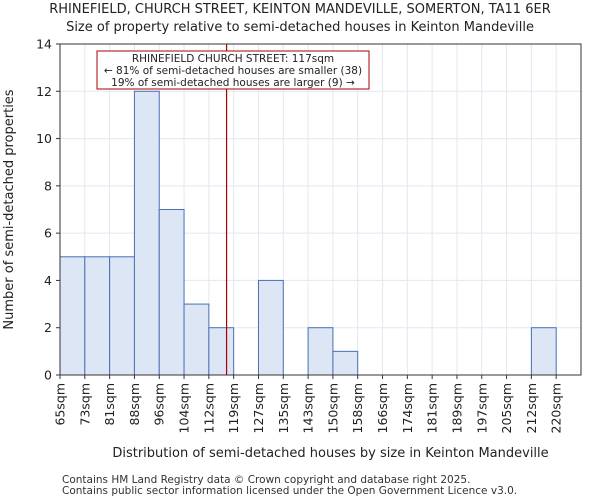 Image resolution: width=600 pixels, height=500 pixels. What do you see at coordinates (44, 138) in the screenshot?
I see `y-tick-label: 10` at bounding box center [44, 138].